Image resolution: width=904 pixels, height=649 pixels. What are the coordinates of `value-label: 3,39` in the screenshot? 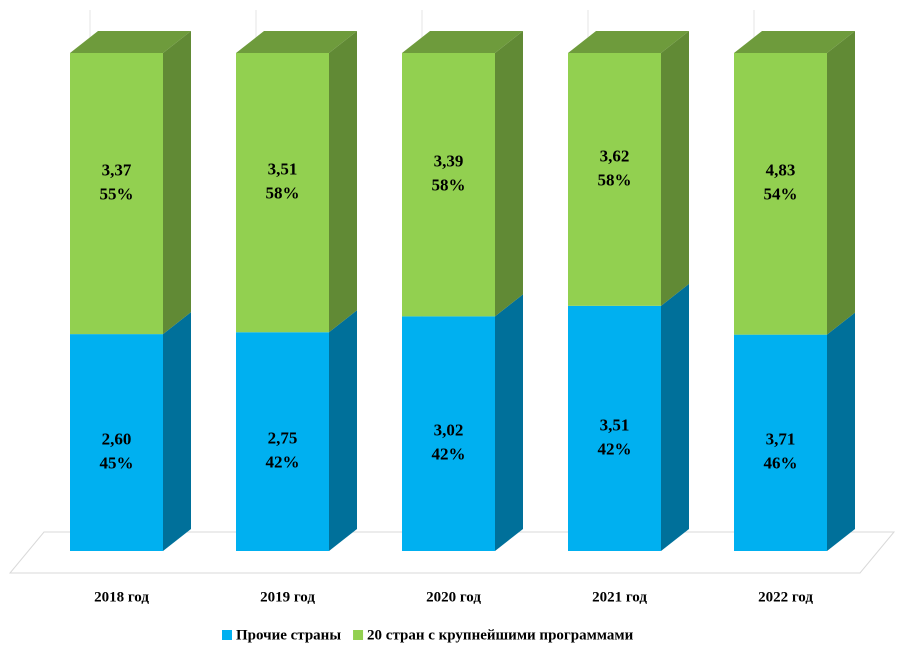 It's located at (449, 161).